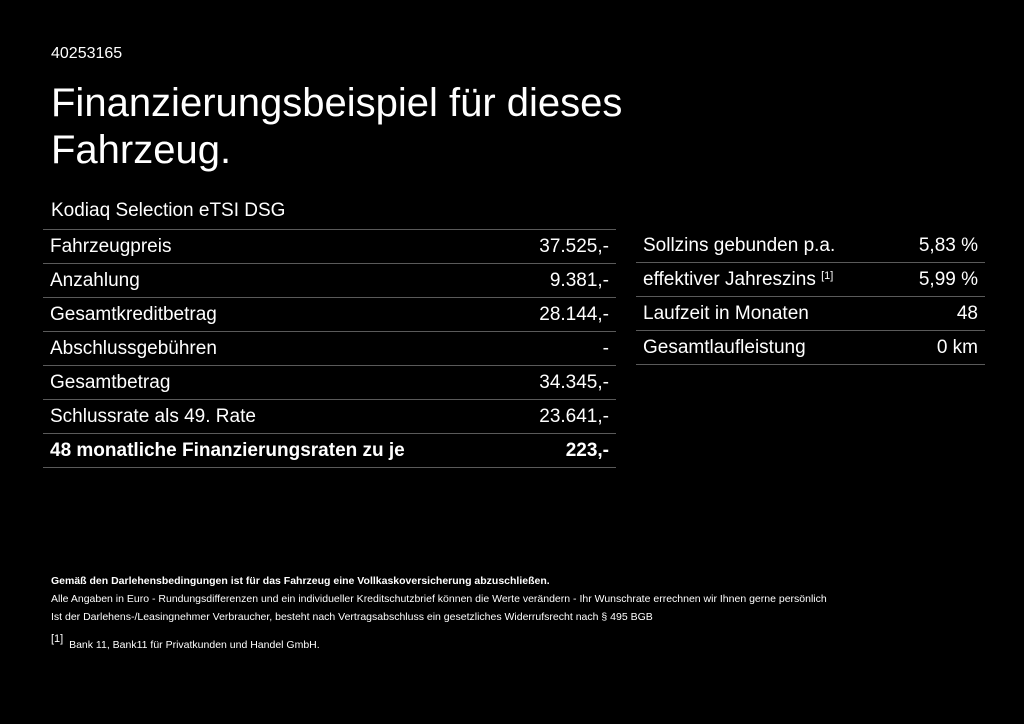  I want to click on table-row: Gesamtlaufleistung 0 km, so click(810, 347).